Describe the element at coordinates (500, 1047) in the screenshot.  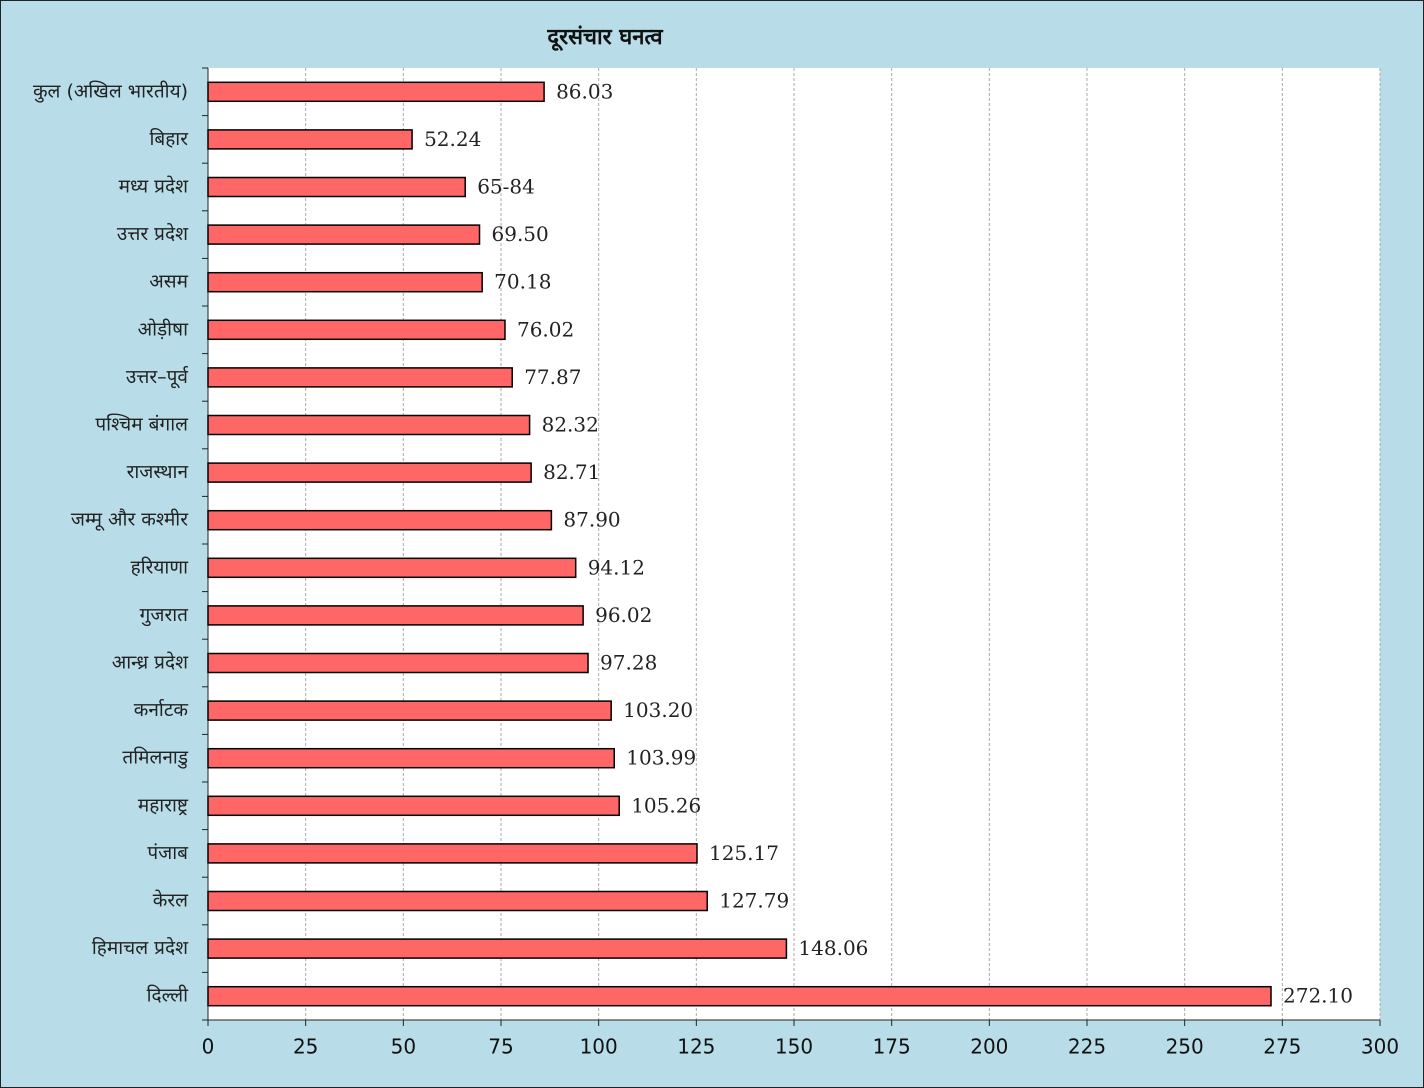
I see `x-tick-label: 75` at that location.